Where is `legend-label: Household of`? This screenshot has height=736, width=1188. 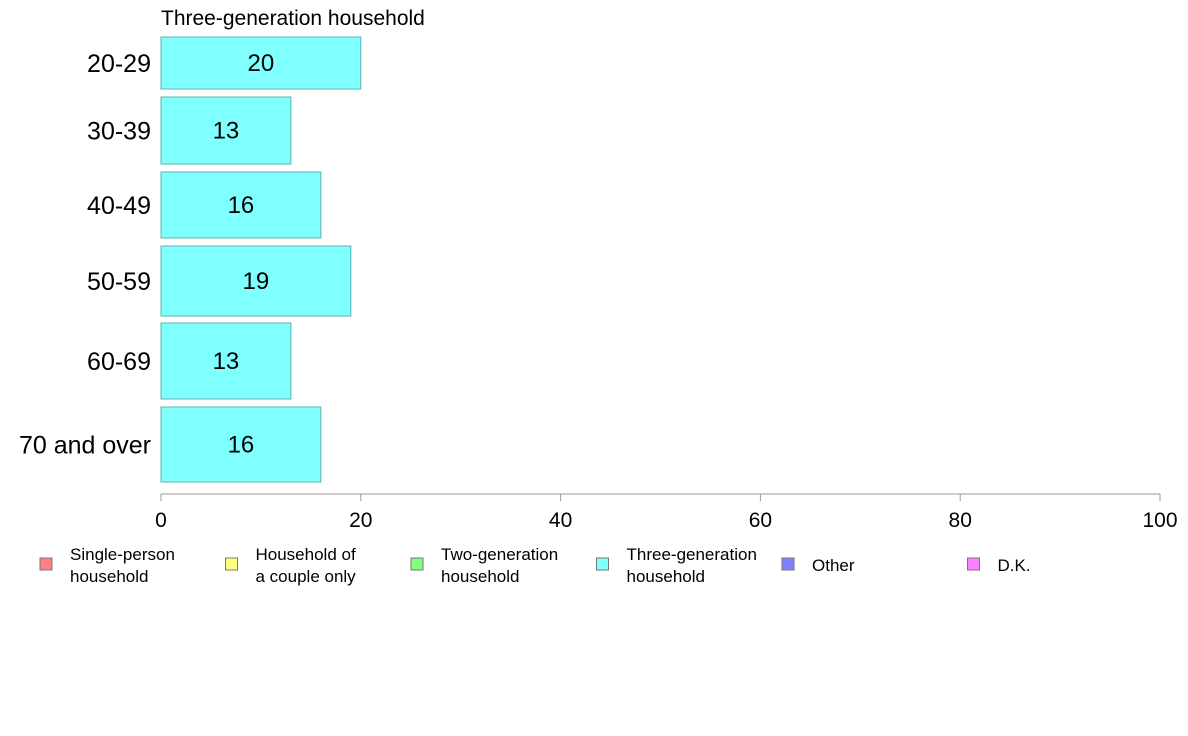 legend-label: Household of is located at coordinates (306, 554).